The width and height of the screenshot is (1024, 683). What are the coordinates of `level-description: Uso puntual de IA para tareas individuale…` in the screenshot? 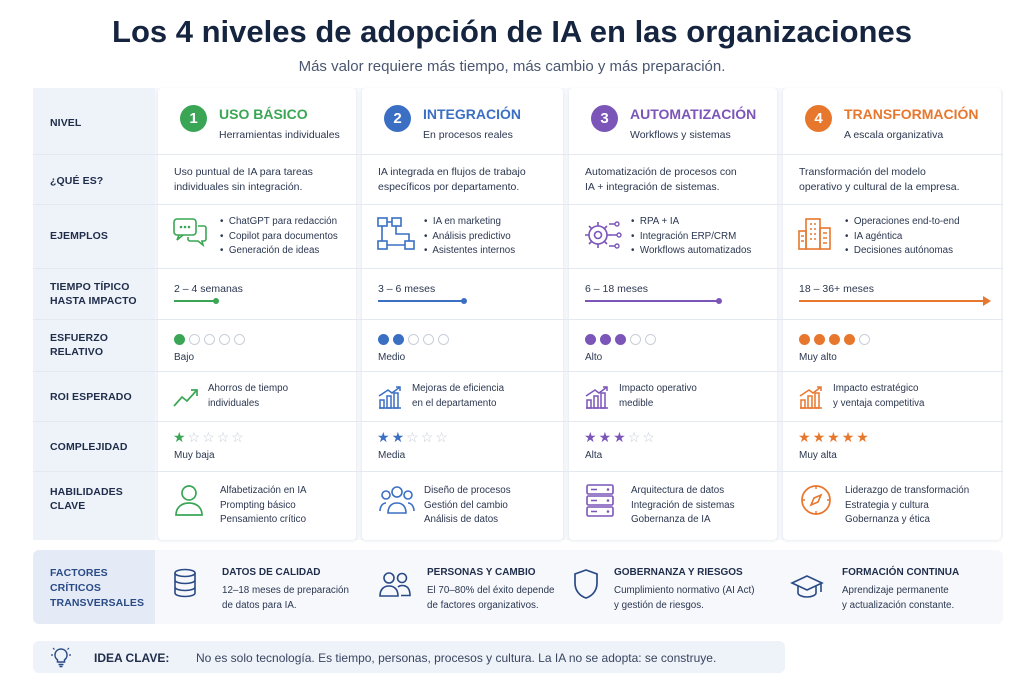 It's located at (243, 179).